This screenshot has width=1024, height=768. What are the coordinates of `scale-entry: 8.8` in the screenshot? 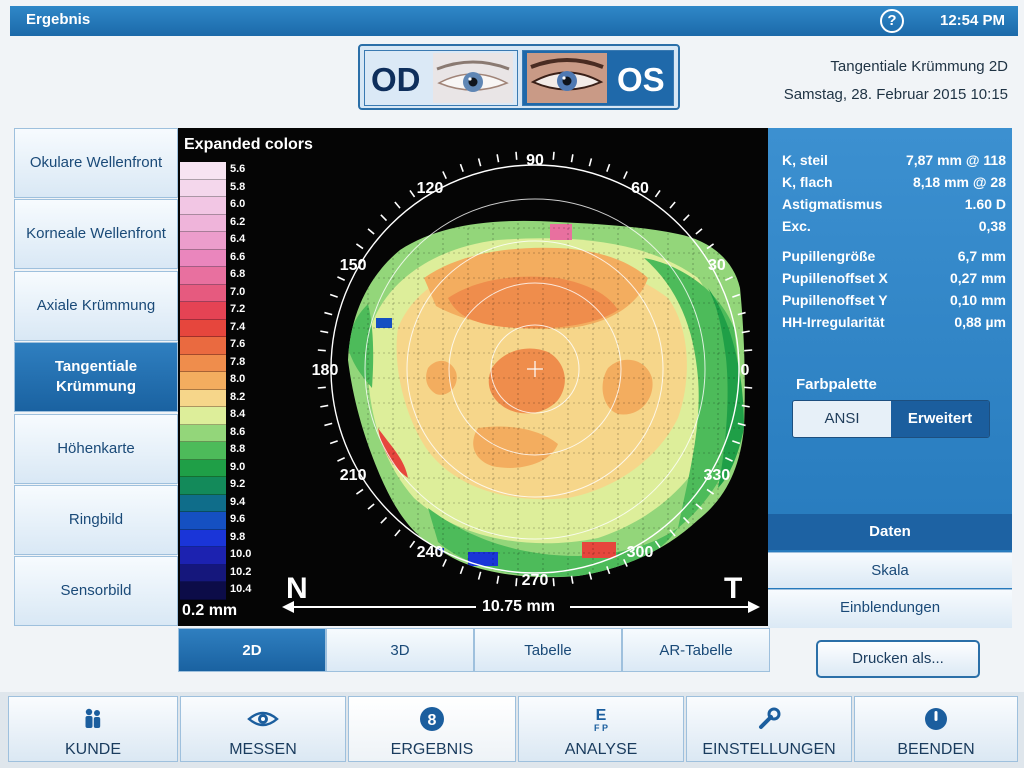 It's located at (212, 451).